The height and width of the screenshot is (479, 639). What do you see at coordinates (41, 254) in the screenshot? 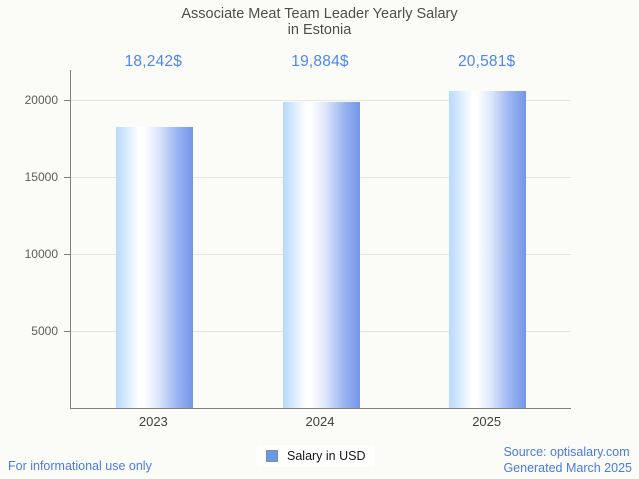
I see `y-tick-label: 10000` at bounding box center [41, 254].